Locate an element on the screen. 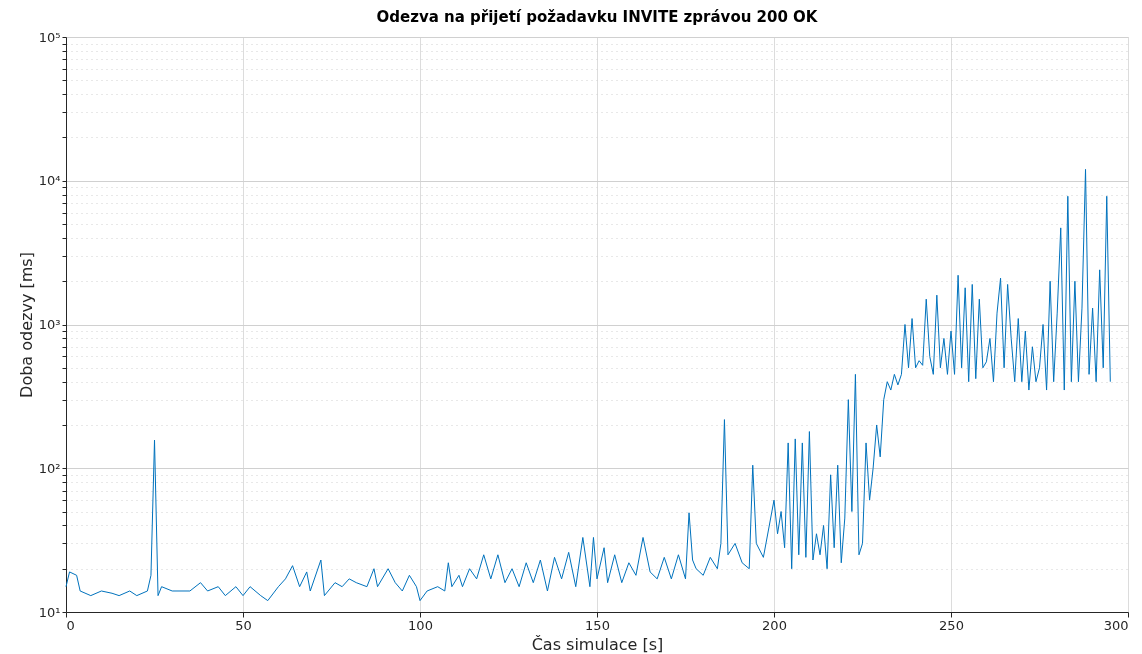  x-tick-label: 200 is located at coordinates (774, 625).